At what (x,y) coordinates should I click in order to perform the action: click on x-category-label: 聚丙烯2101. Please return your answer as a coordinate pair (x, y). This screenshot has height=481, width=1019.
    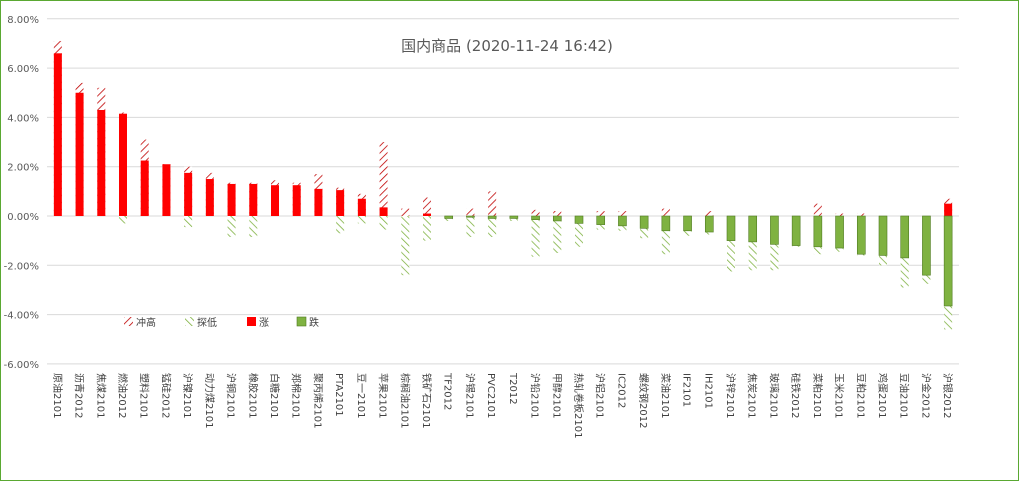
    Looking at the image, I should click on (317, 400).